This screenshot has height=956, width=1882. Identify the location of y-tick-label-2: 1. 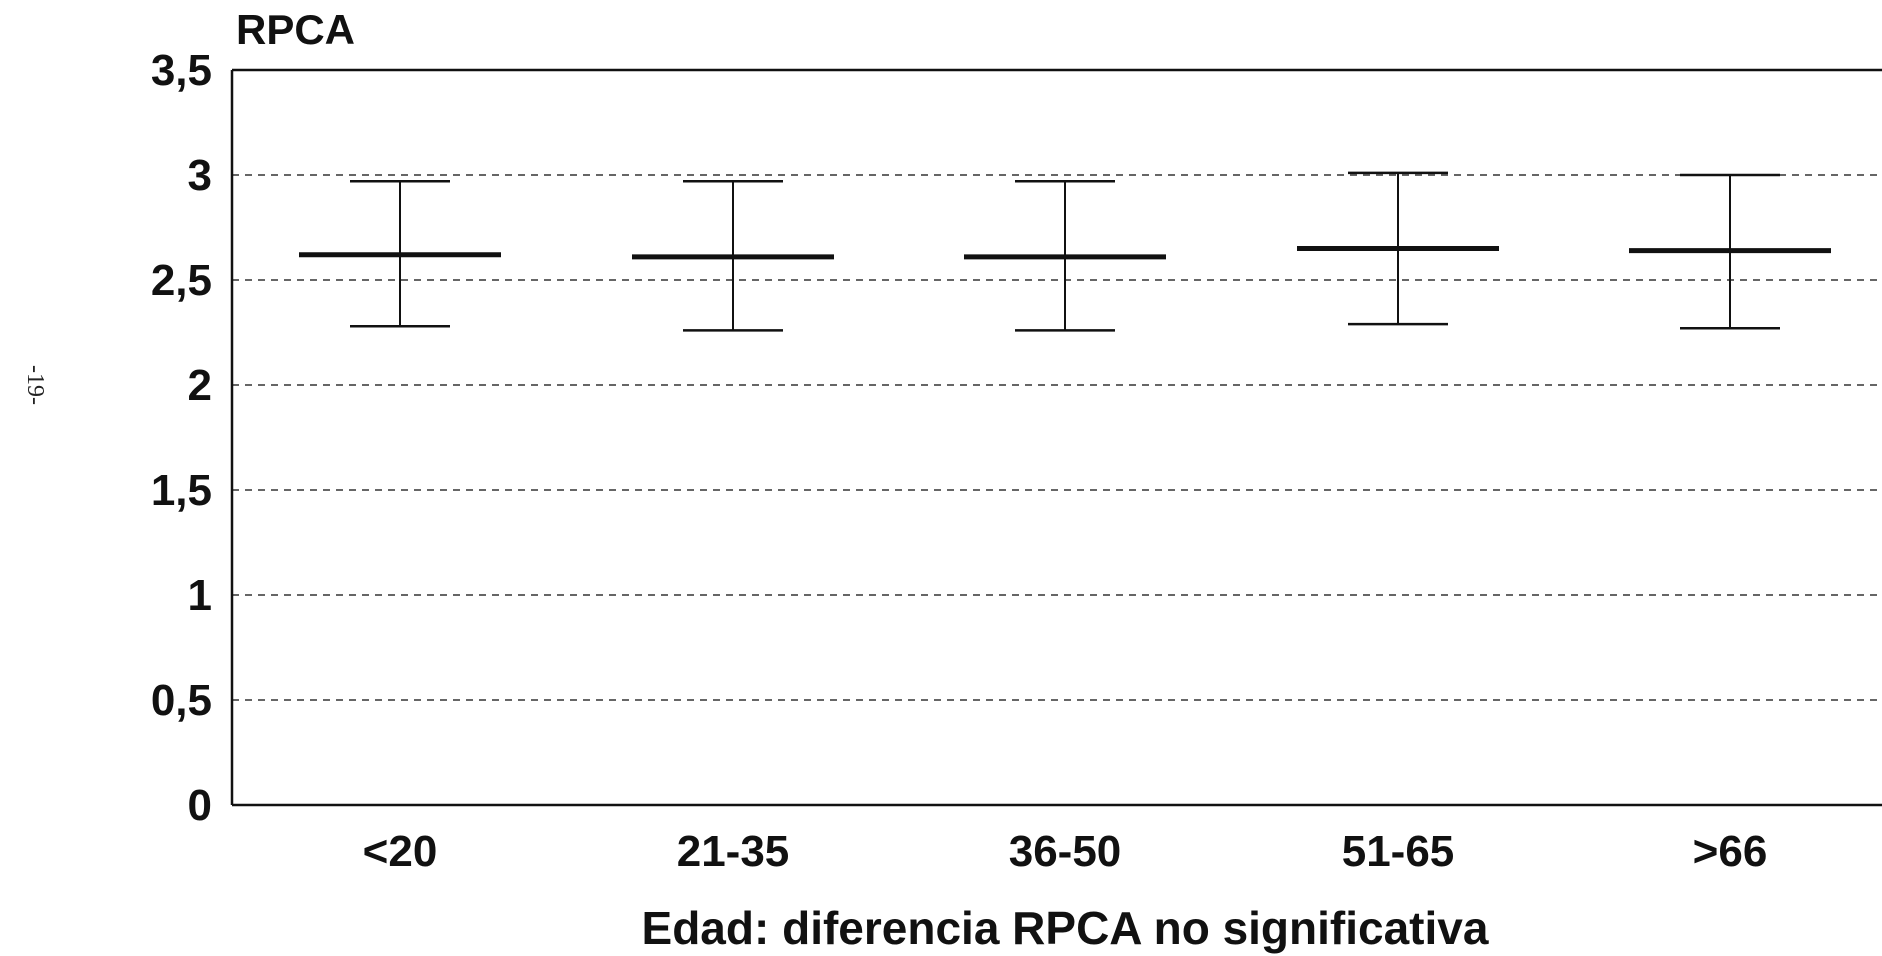
(200, 595).